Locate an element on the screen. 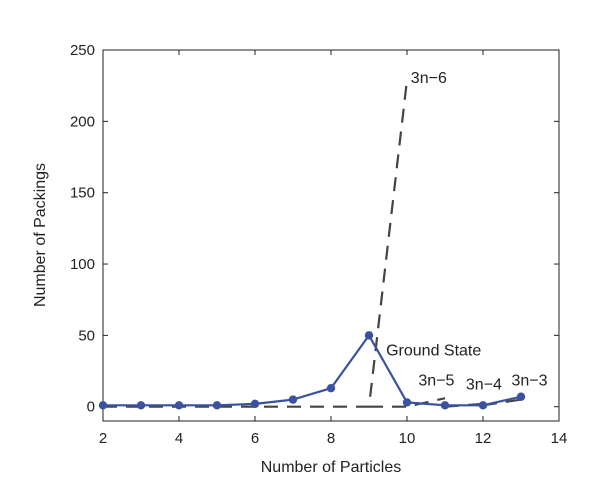  annotation-label: Ground State is located at coordinates (433, 350).